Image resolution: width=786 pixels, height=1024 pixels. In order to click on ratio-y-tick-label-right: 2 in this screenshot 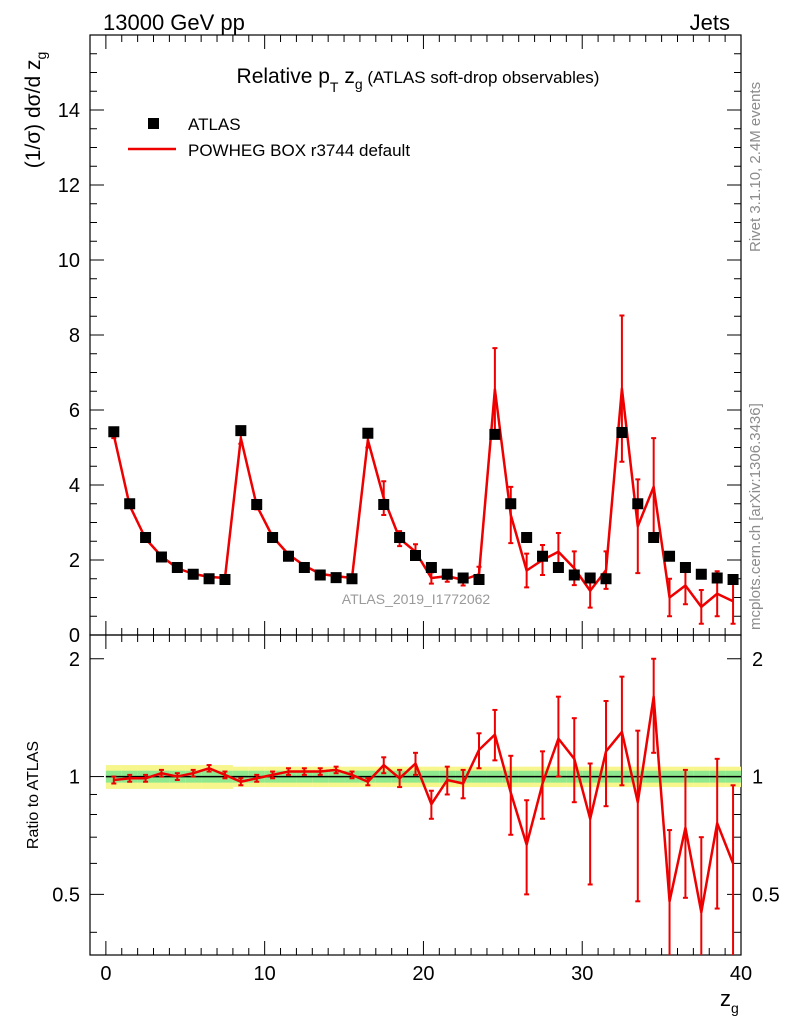, I will do `click(757, 660)`.